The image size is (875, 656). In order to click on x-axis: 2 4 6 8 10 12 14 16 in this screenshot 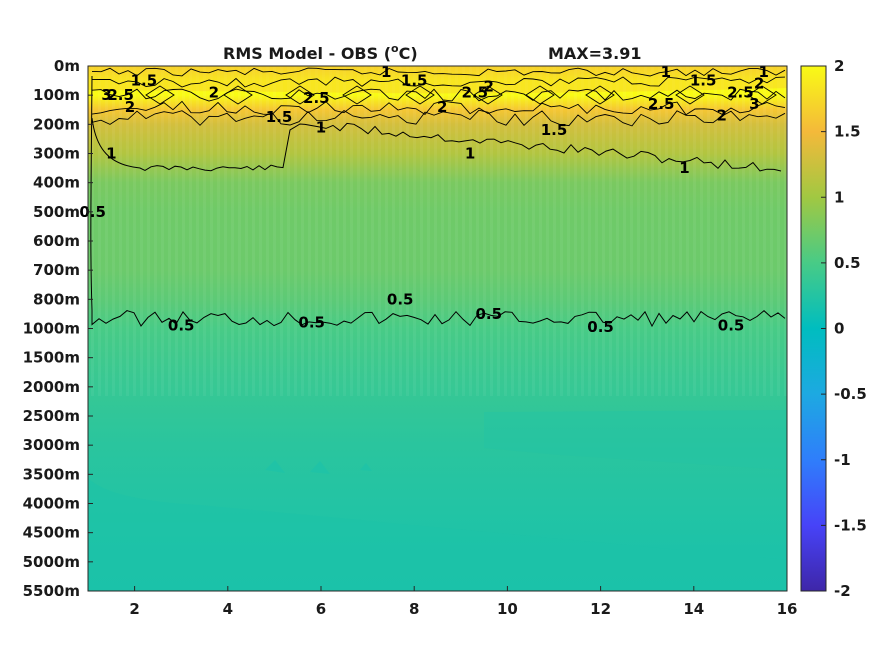, I will do `click(463, 602)`.